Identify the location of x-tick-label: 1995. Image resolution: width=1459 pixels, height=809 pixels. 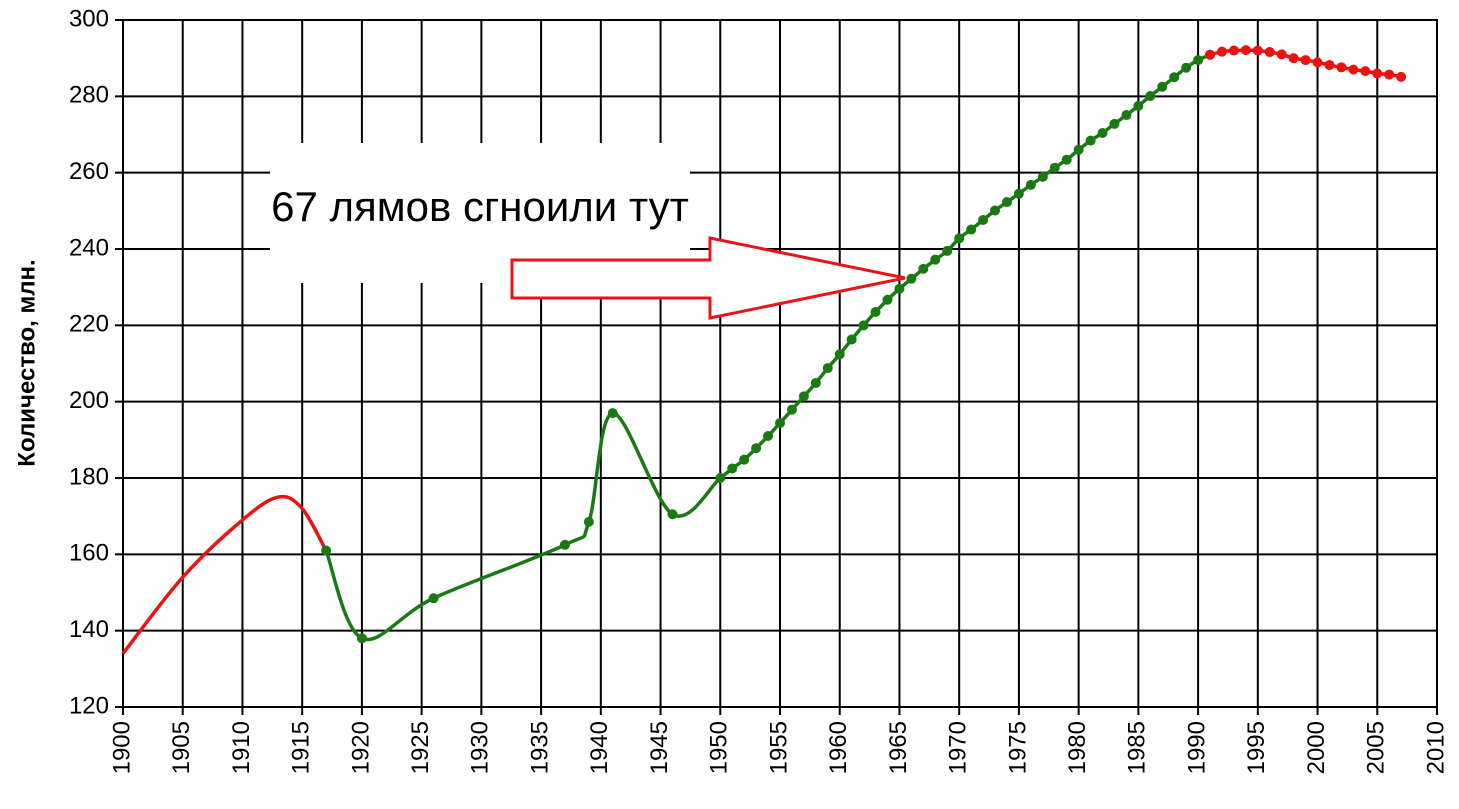
(1256, 747).